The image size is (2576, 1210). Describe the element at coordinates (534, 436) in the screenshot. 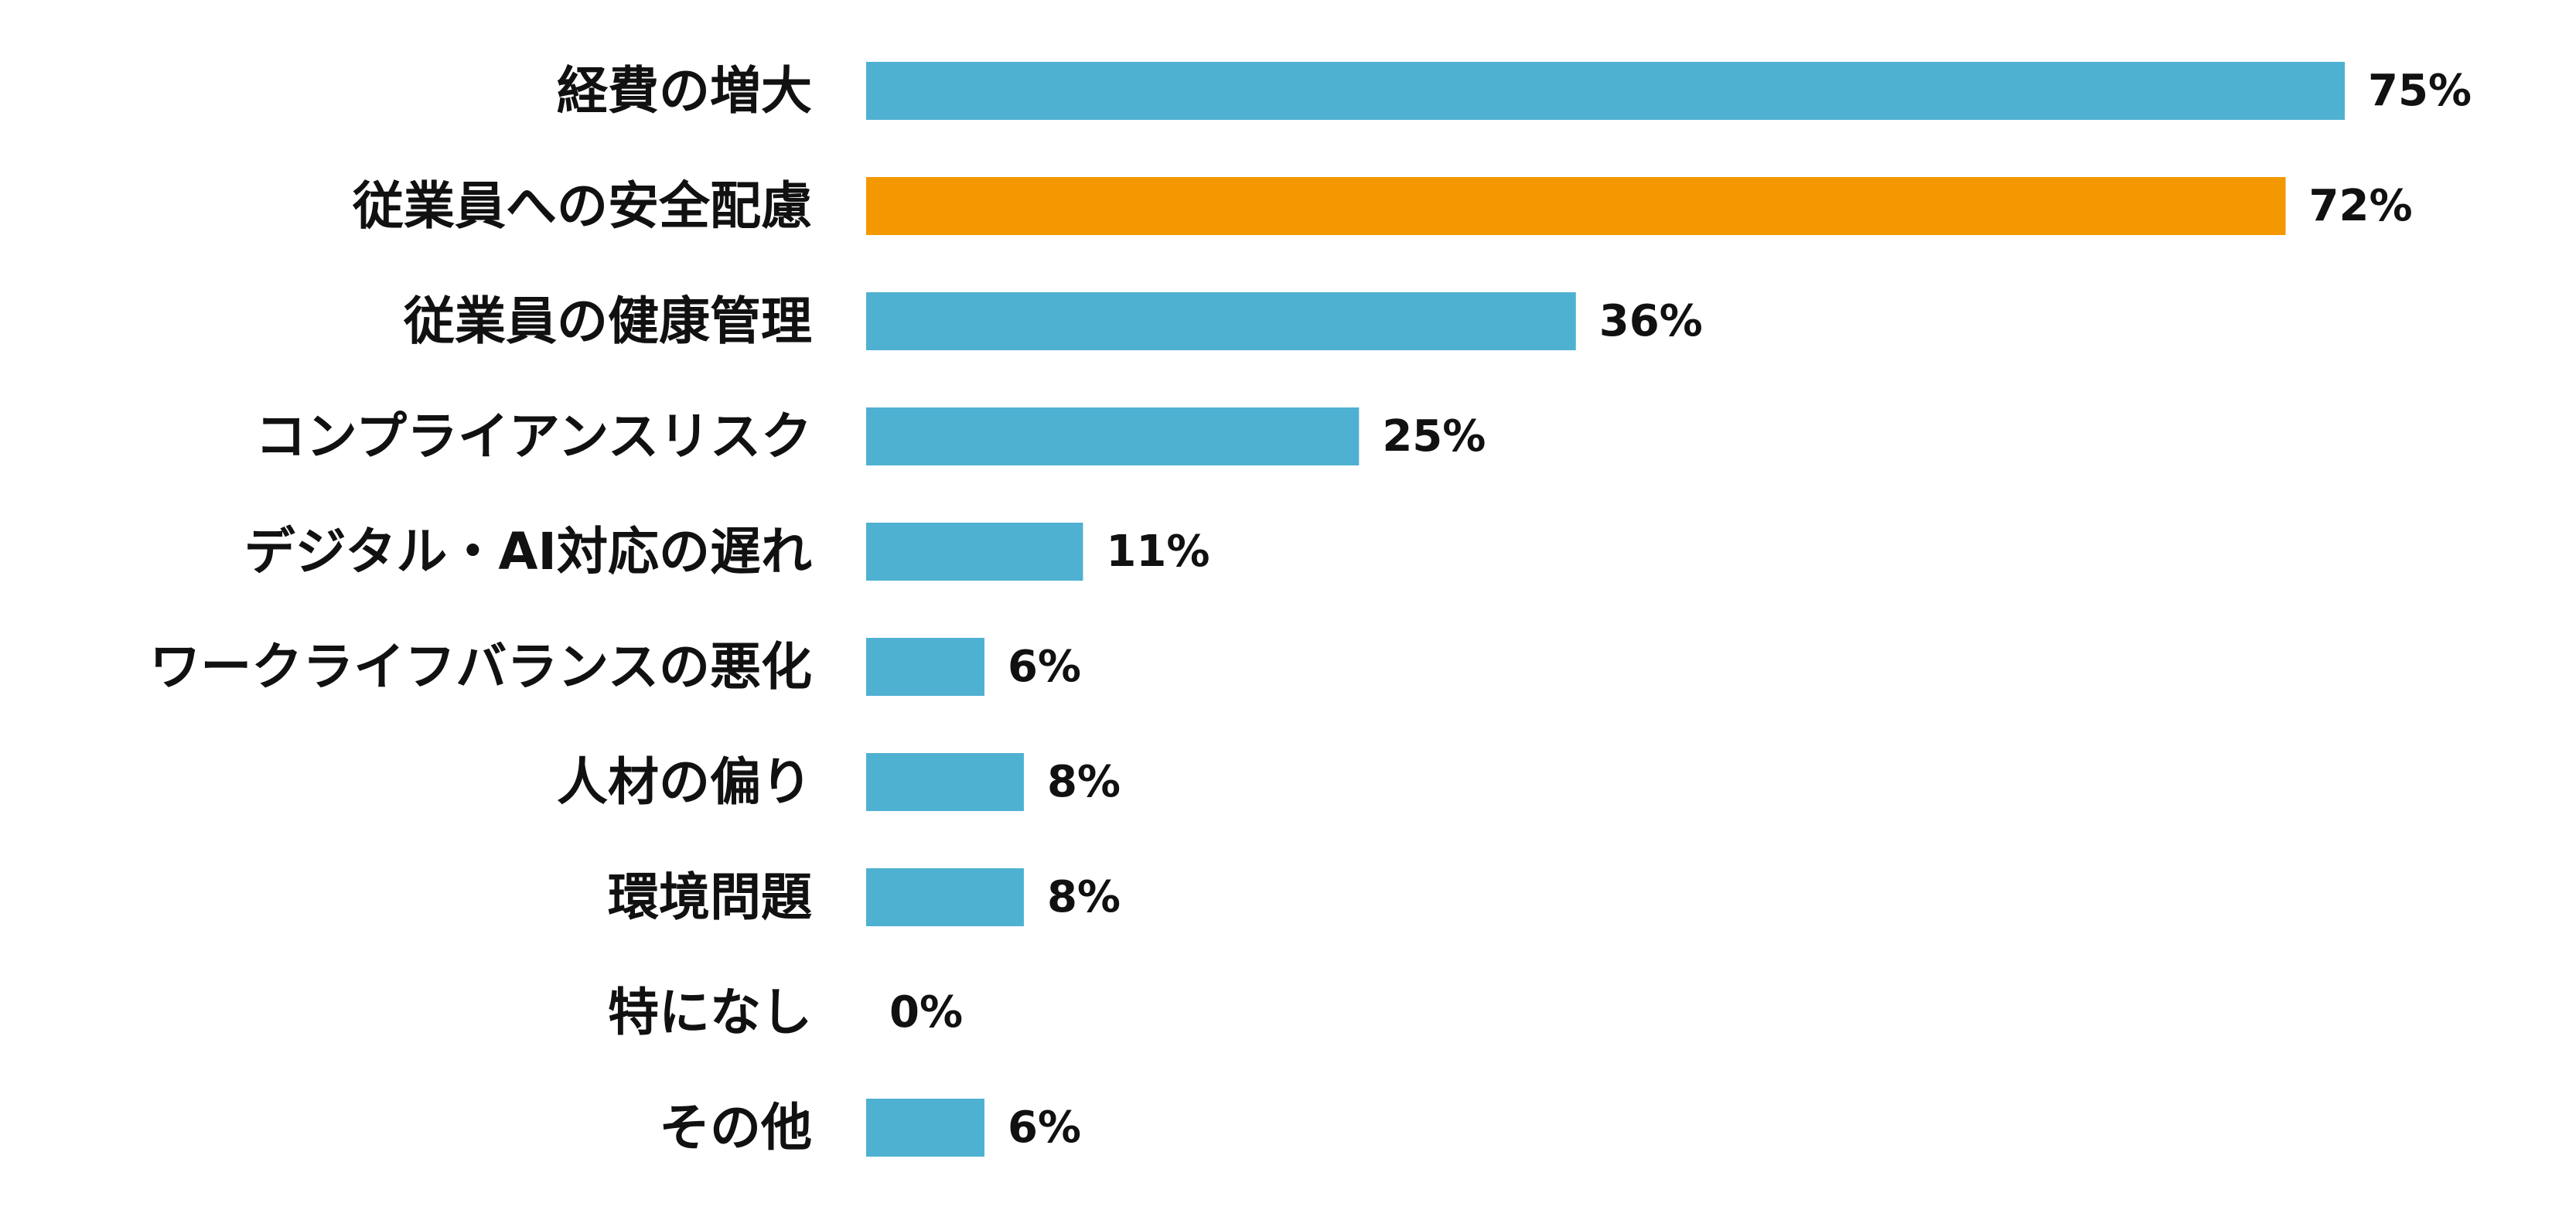

I see `category-label-4: コンプライアンスリスク` at that location.